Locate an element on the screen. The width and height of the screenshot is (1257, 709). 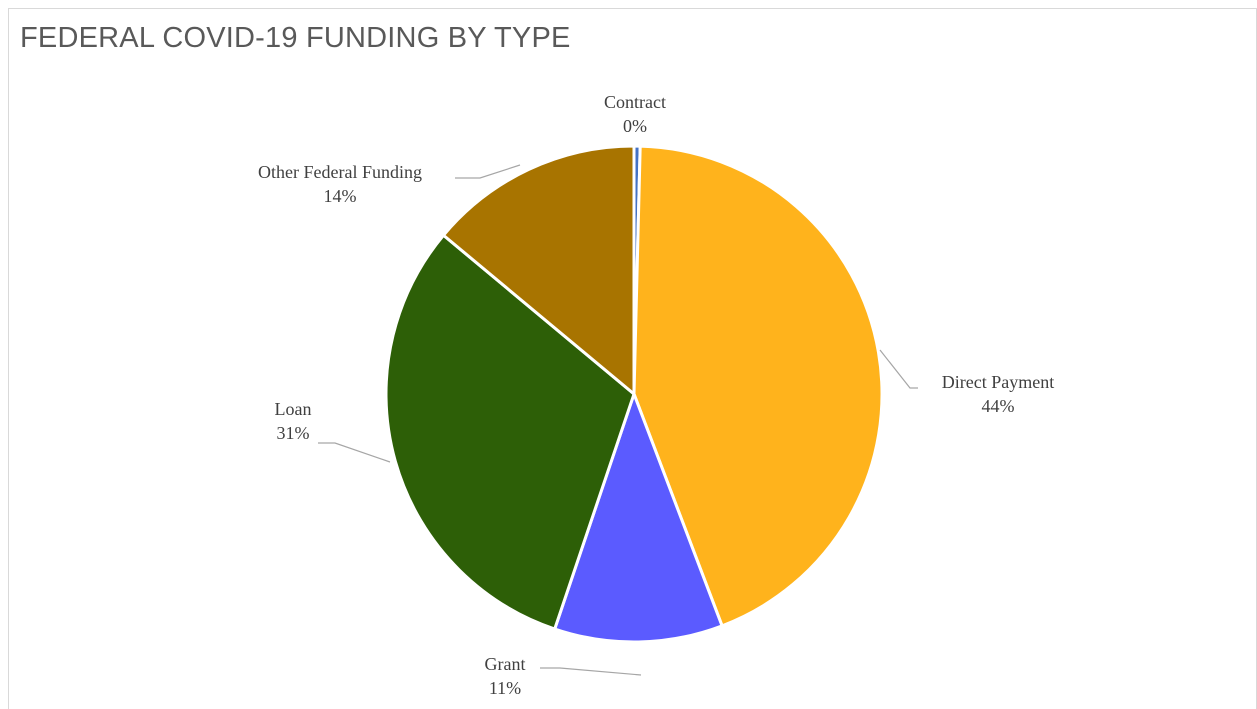
leader-line-direct-payment is located at coordinates (898, 369).